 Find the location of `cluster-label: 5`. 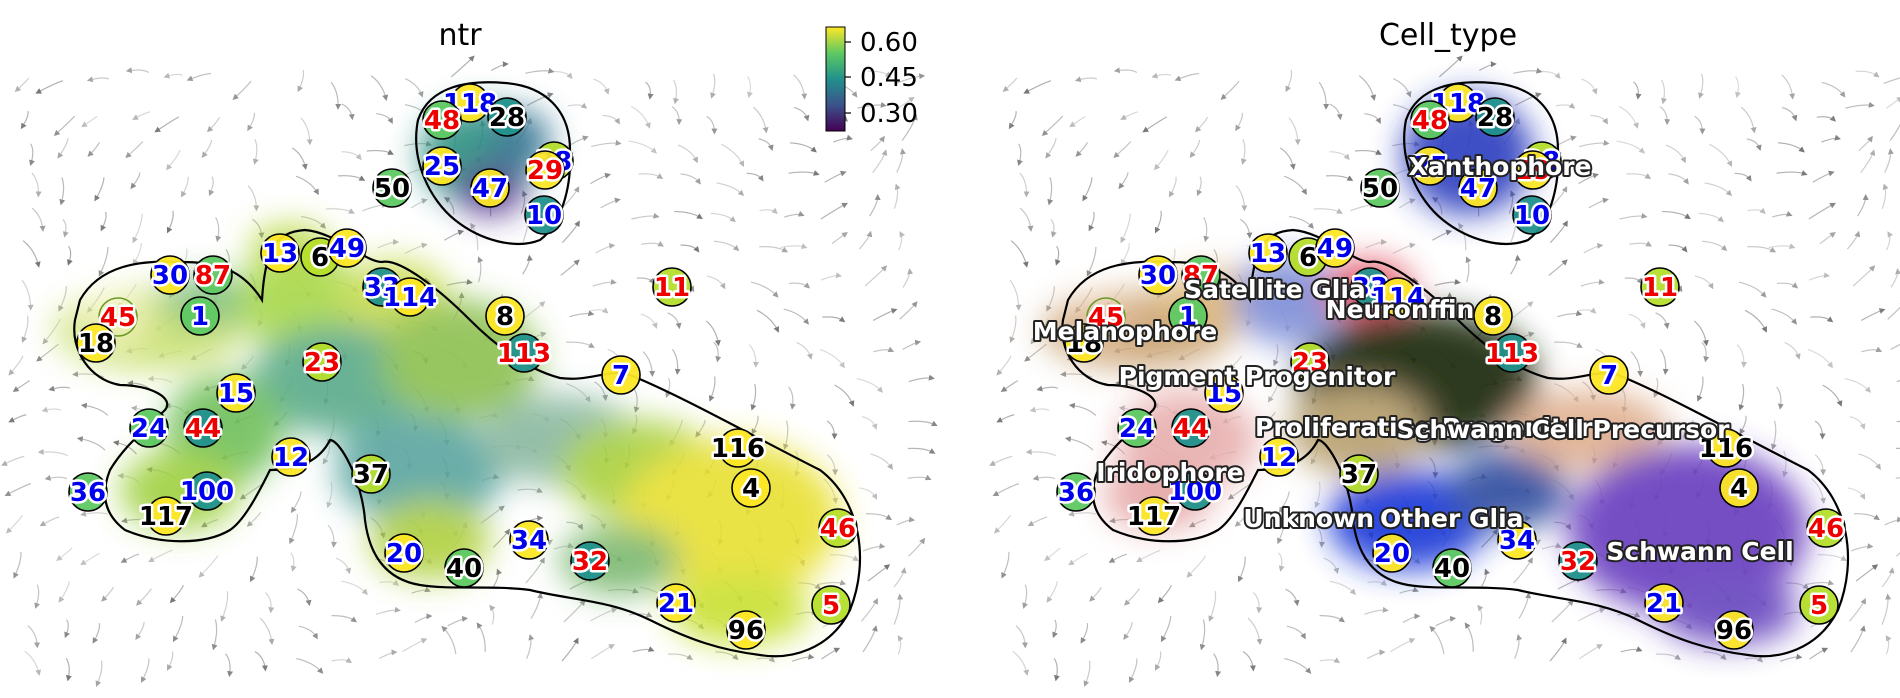

cluster-label: 5 is located at coordinates (831, 606).